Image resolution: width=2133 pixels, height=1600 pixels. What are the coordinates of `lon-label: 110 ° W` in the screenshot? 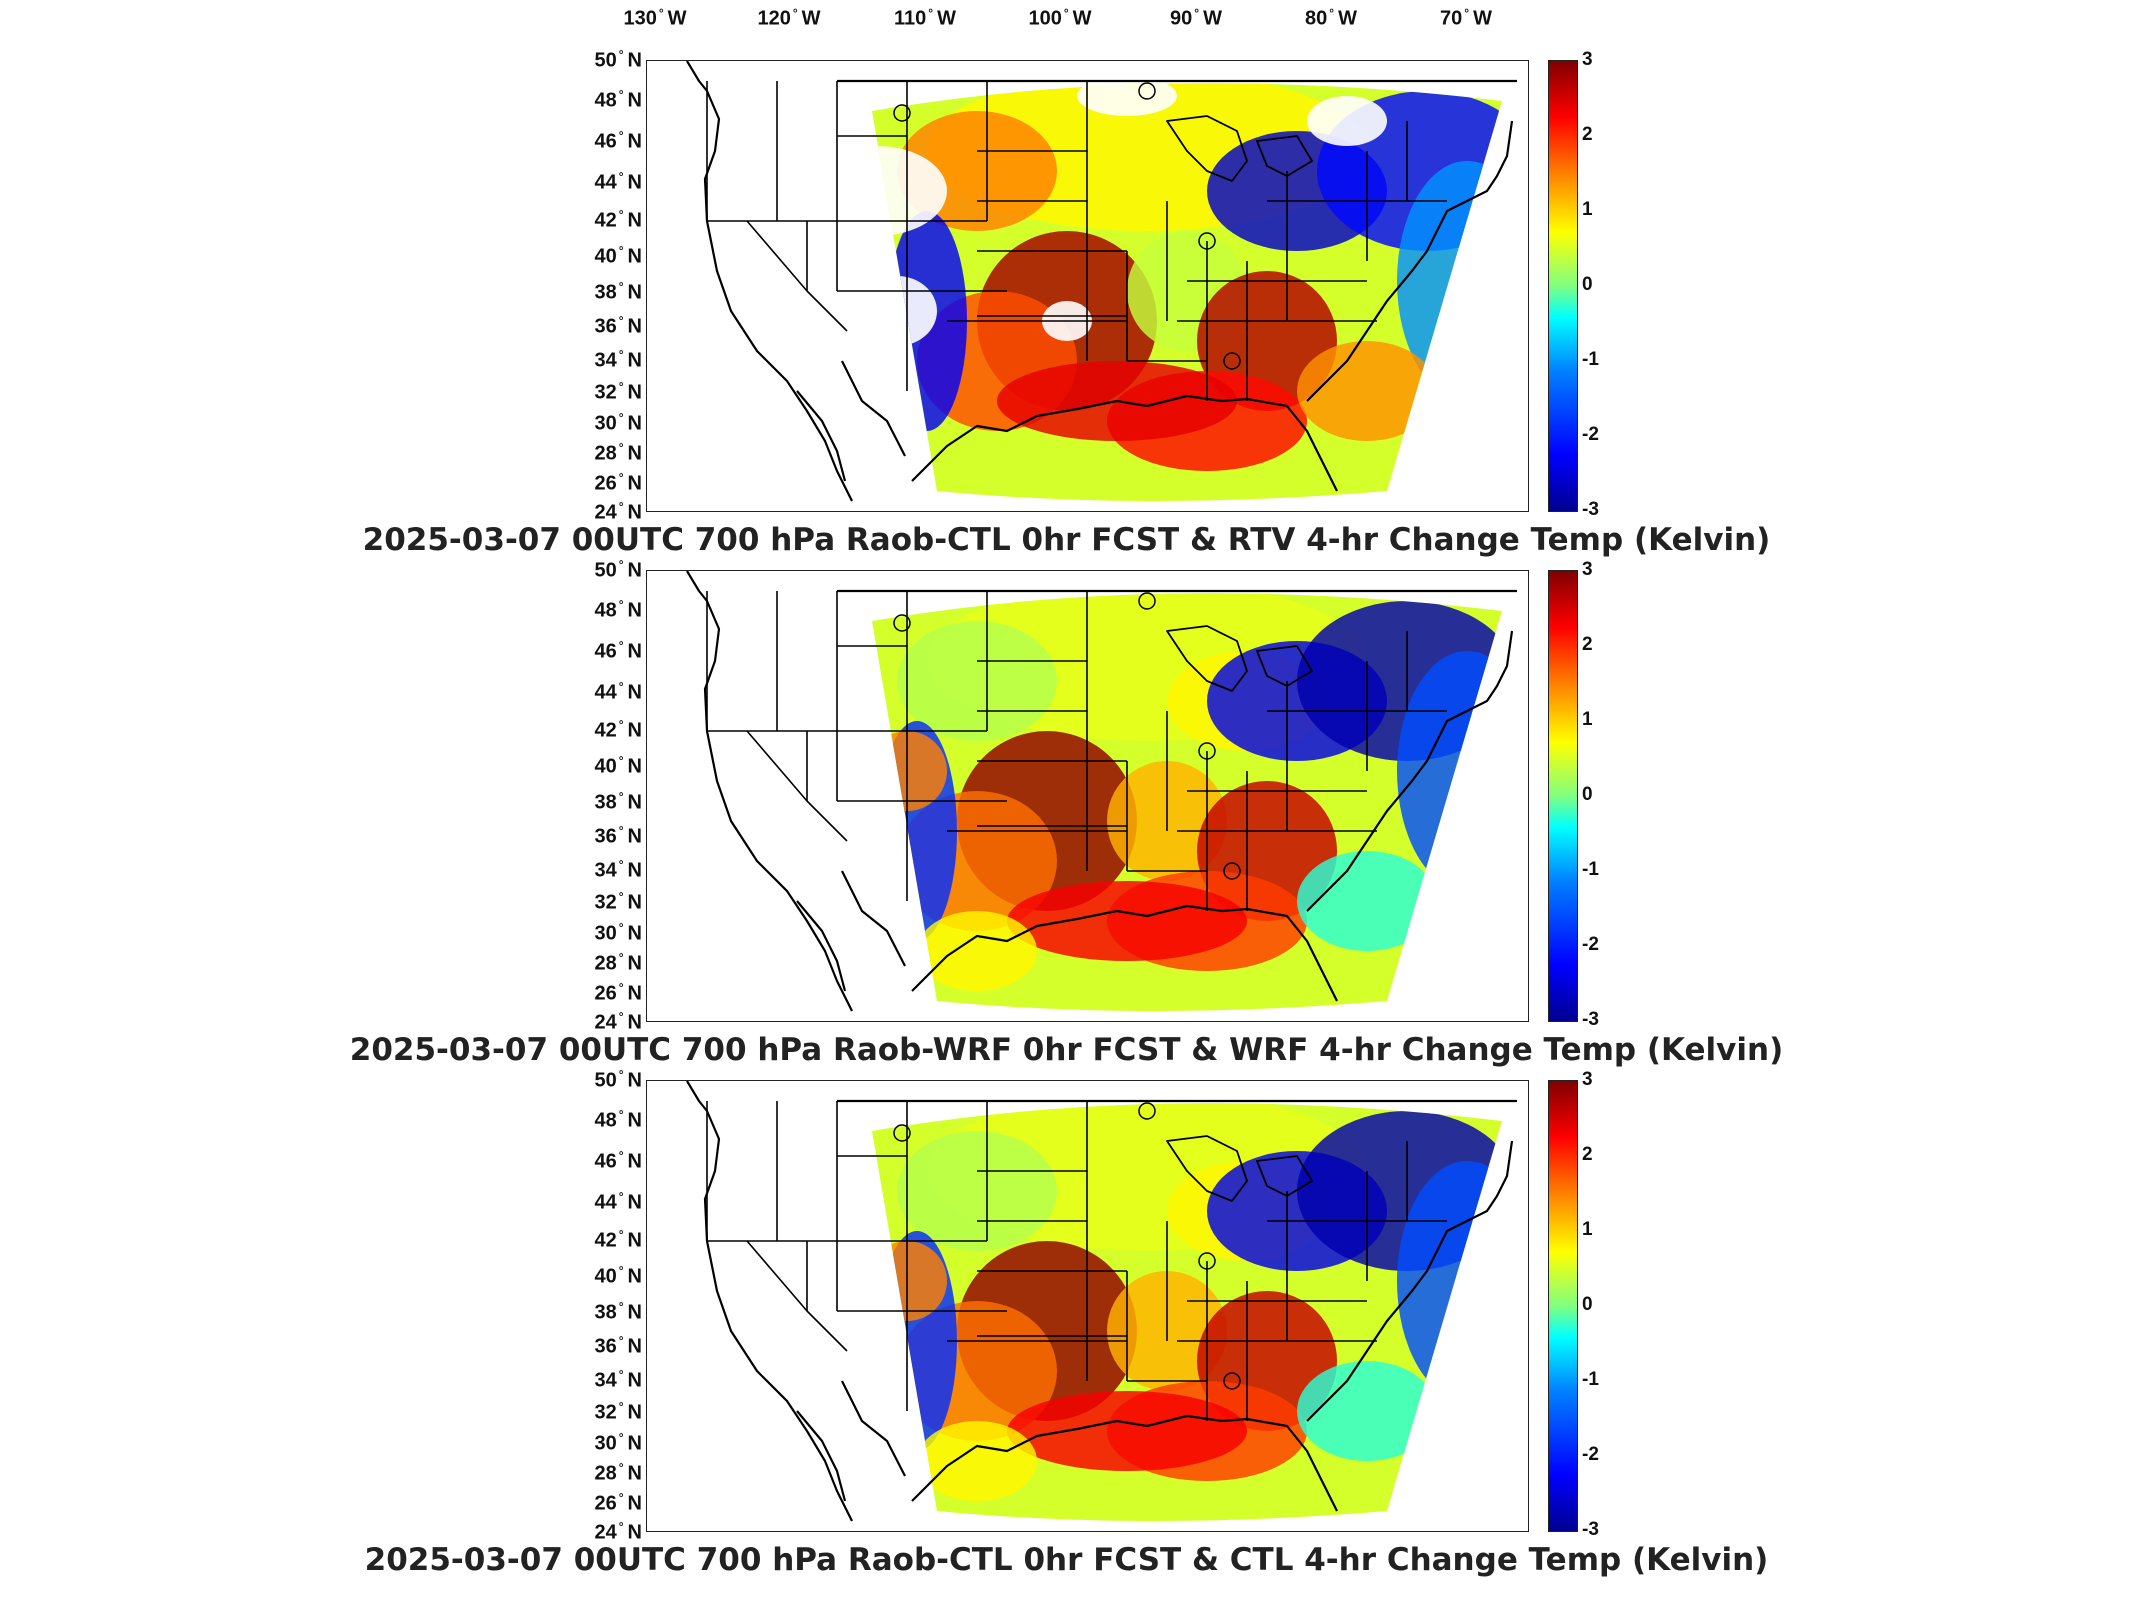 It's located at (925, 18).